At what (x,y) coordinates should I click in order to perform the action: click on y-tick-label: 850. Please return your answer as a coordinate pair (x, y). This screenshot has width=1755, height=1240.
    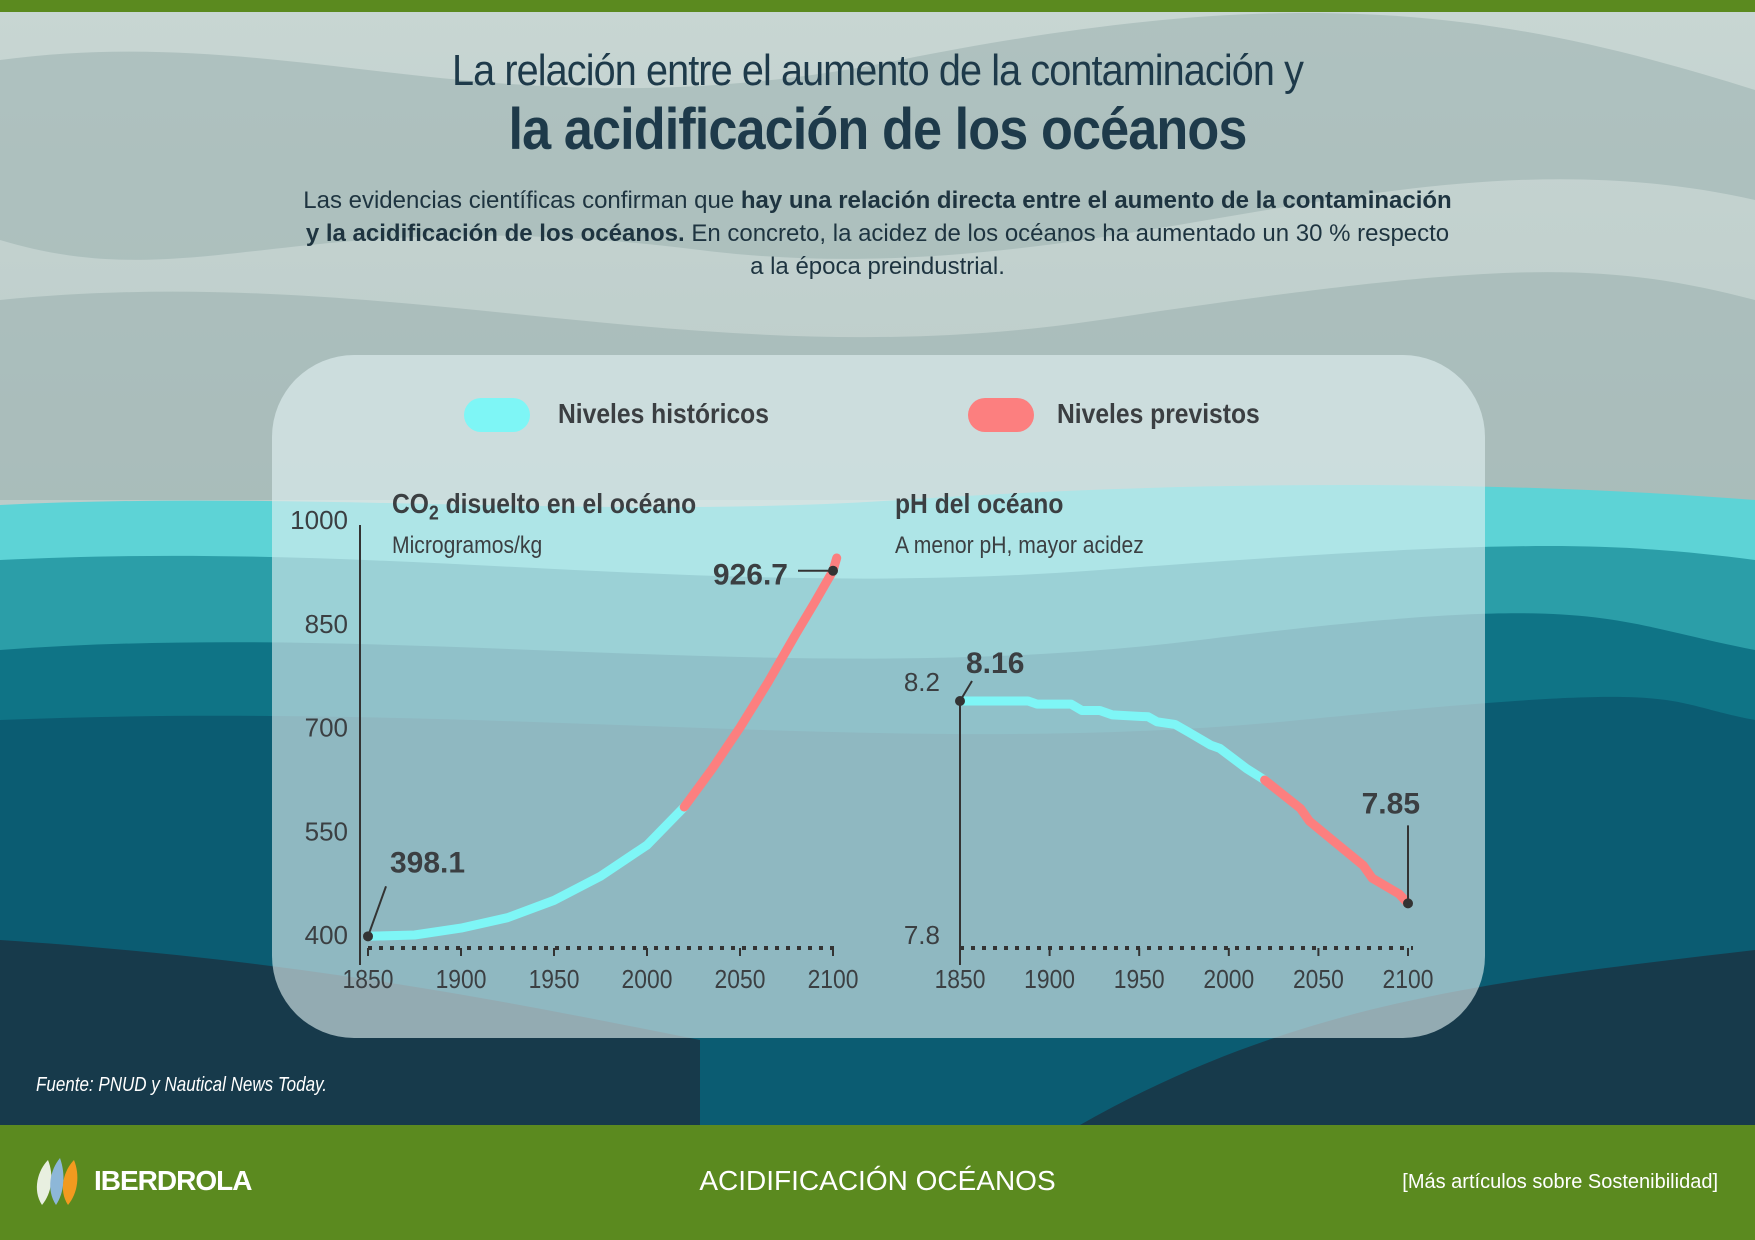
    Looking at the image, I should click on (326, 624).